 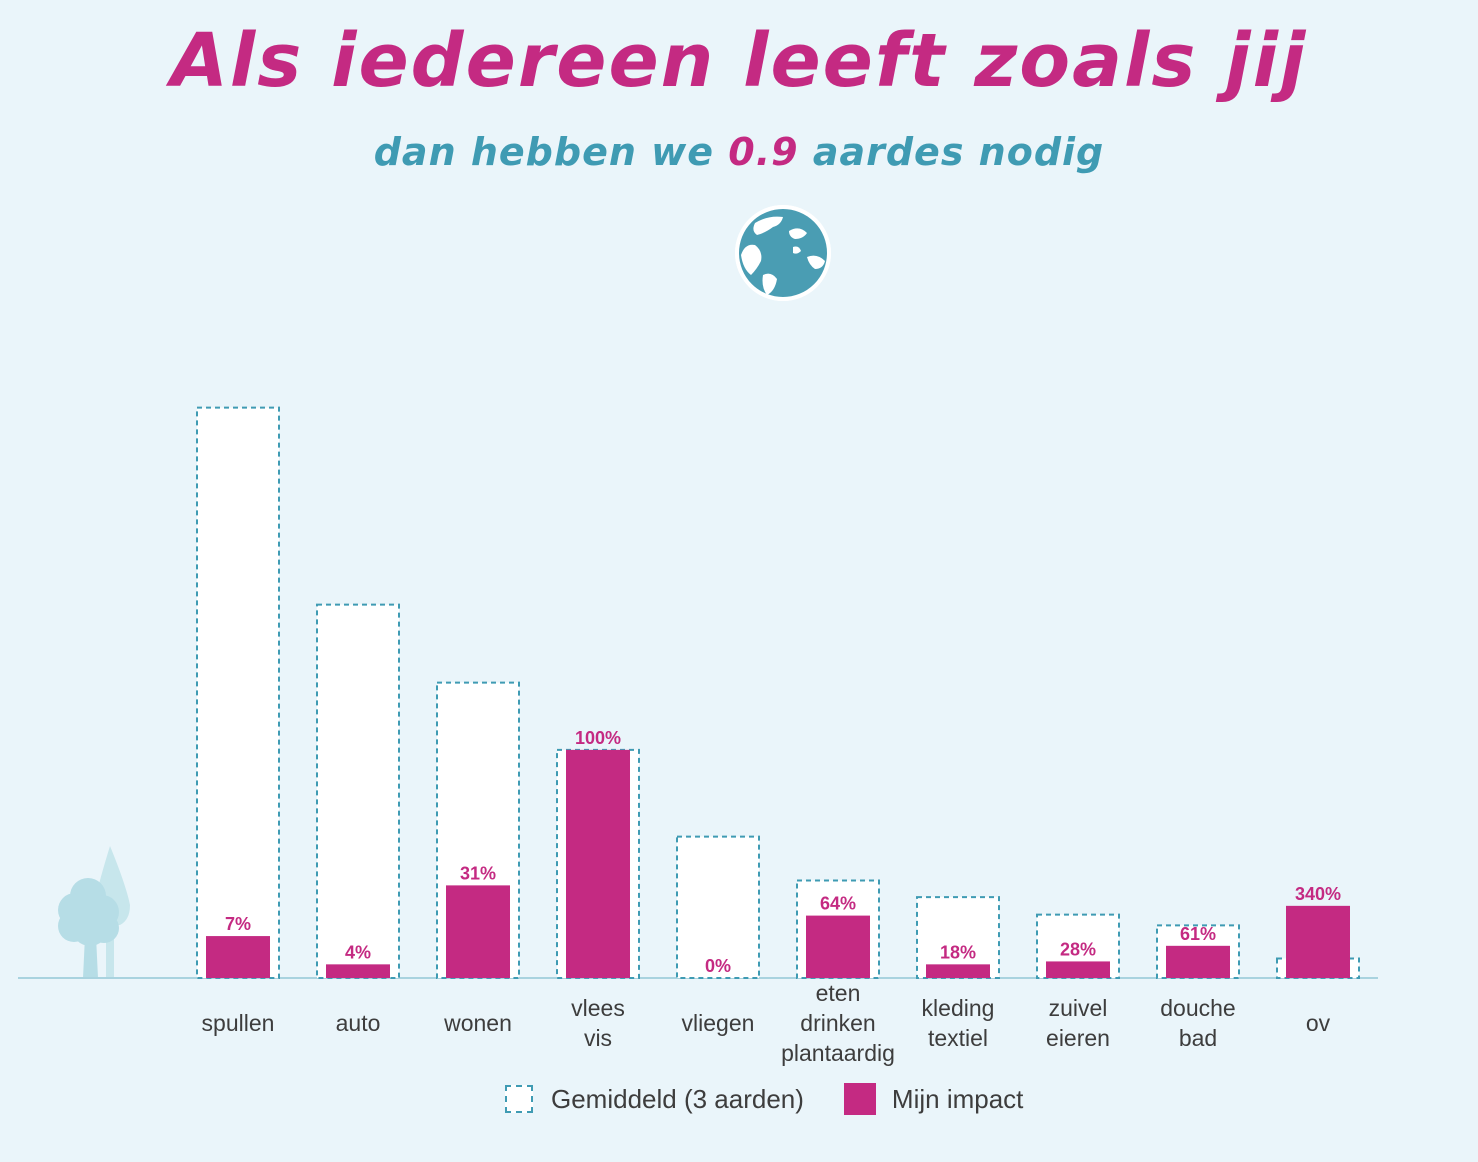 What do you see at coordinates (677, 1098) in the screenshot?
I see `legend-label-average: Gemiddeld (3 aarden)` at bounding box center [677, 1098].